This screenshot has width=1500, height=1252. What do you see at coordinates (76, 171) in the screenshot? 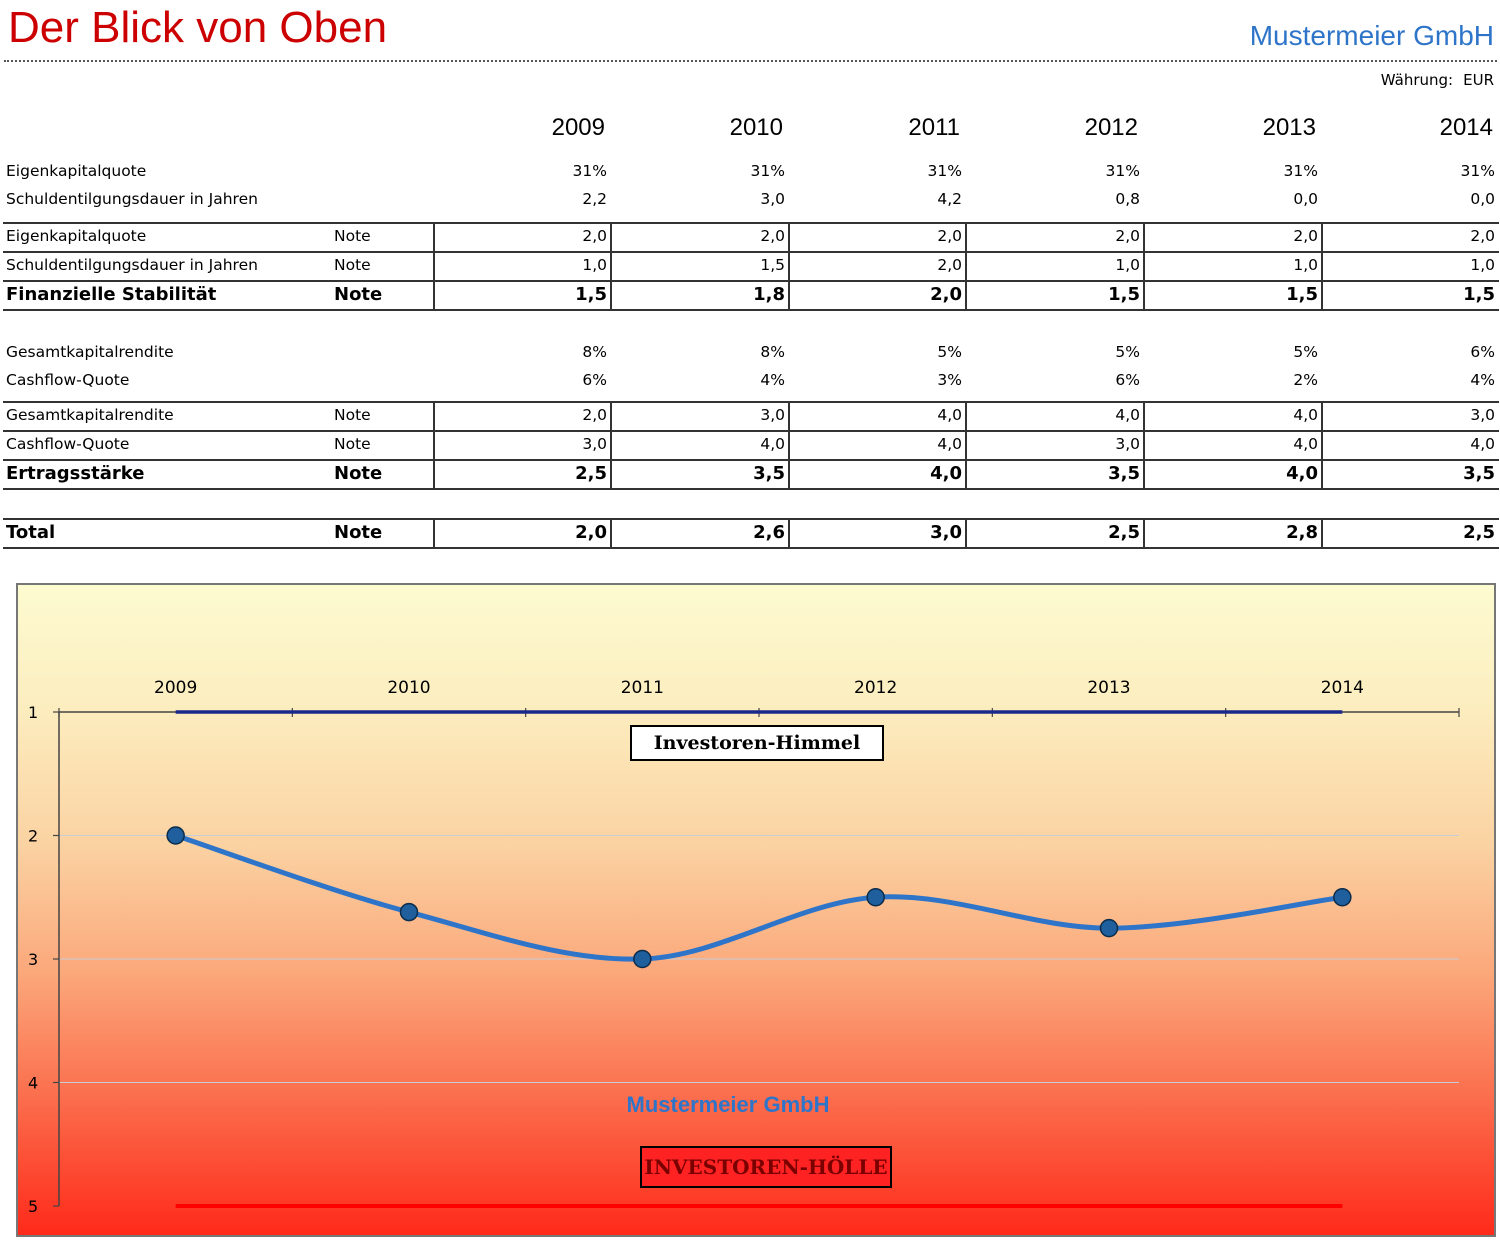
I see `row-label: Eigenkapitalquote` at bounding box center [76, 171].